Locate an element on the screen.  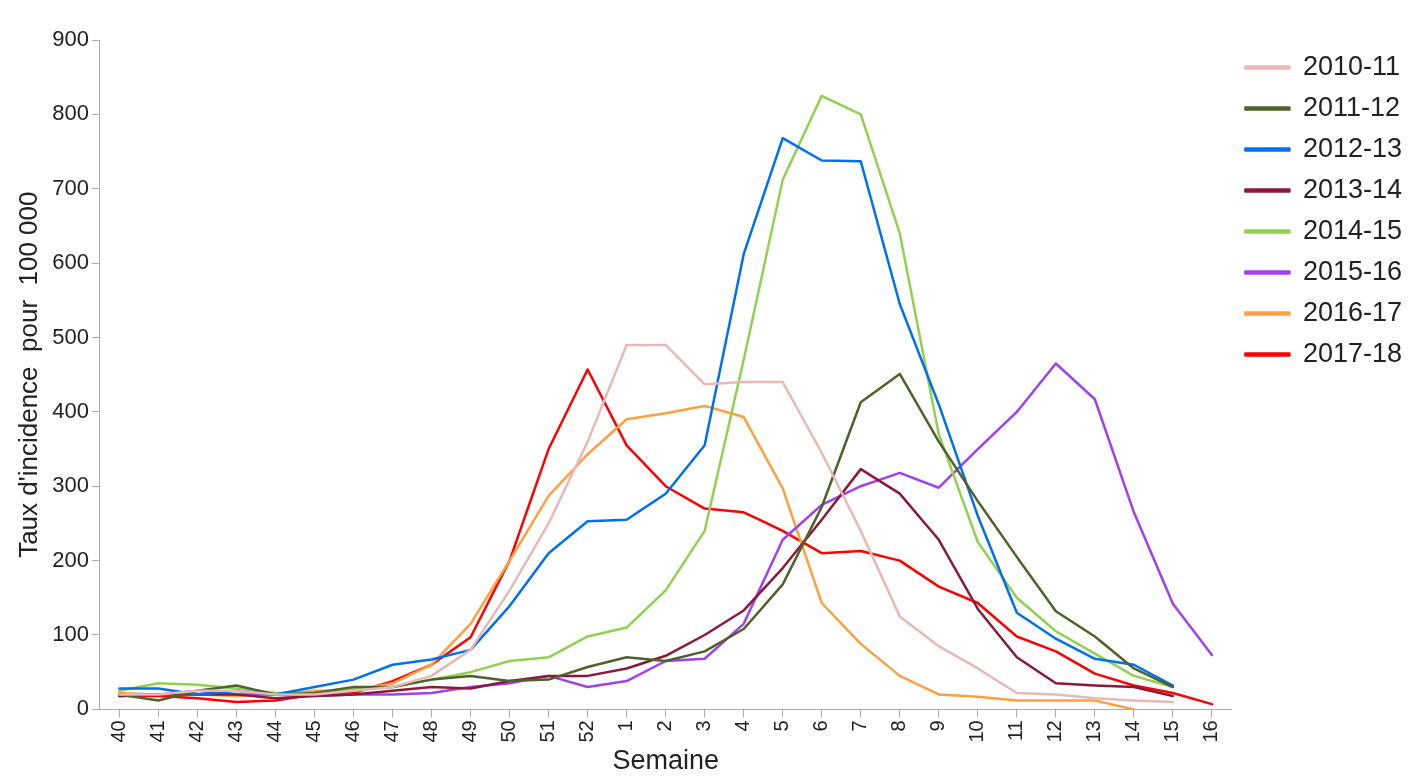
x-tick-label: 2 is located at coordinates (664, 726).